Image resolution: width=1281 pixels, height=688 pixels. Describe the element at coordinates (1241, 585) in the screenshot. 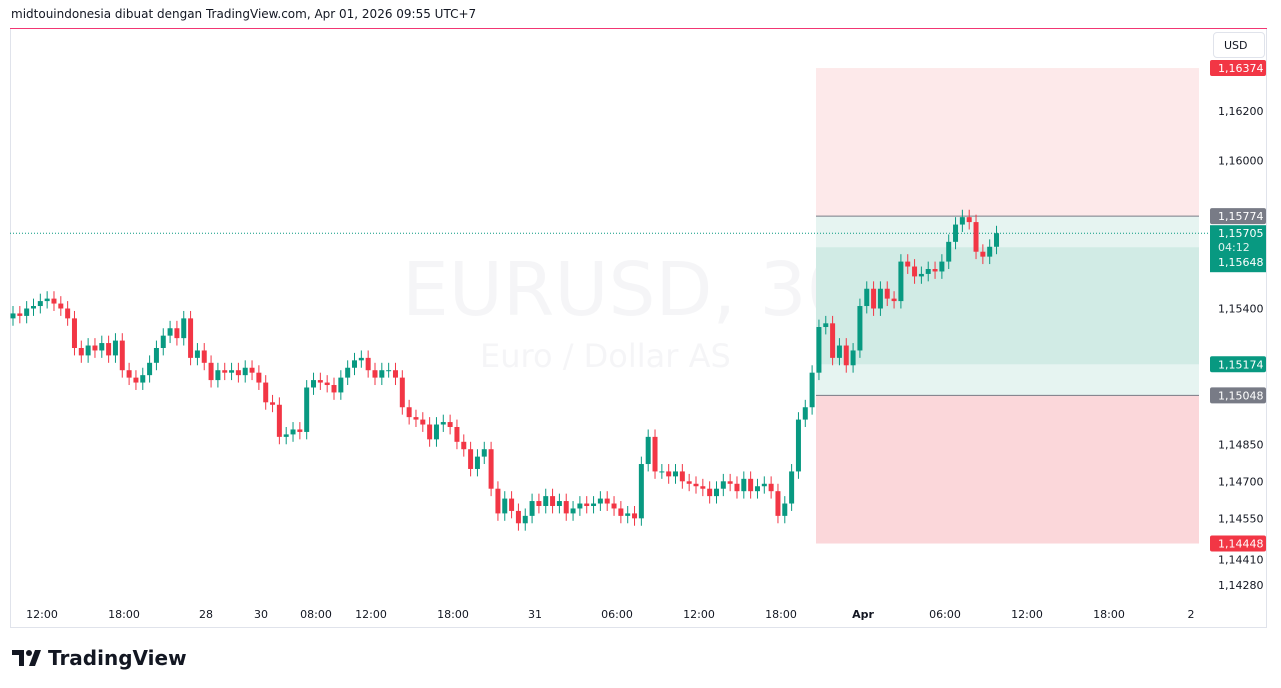

I see `y-tick-label: 1,14280` at that location.